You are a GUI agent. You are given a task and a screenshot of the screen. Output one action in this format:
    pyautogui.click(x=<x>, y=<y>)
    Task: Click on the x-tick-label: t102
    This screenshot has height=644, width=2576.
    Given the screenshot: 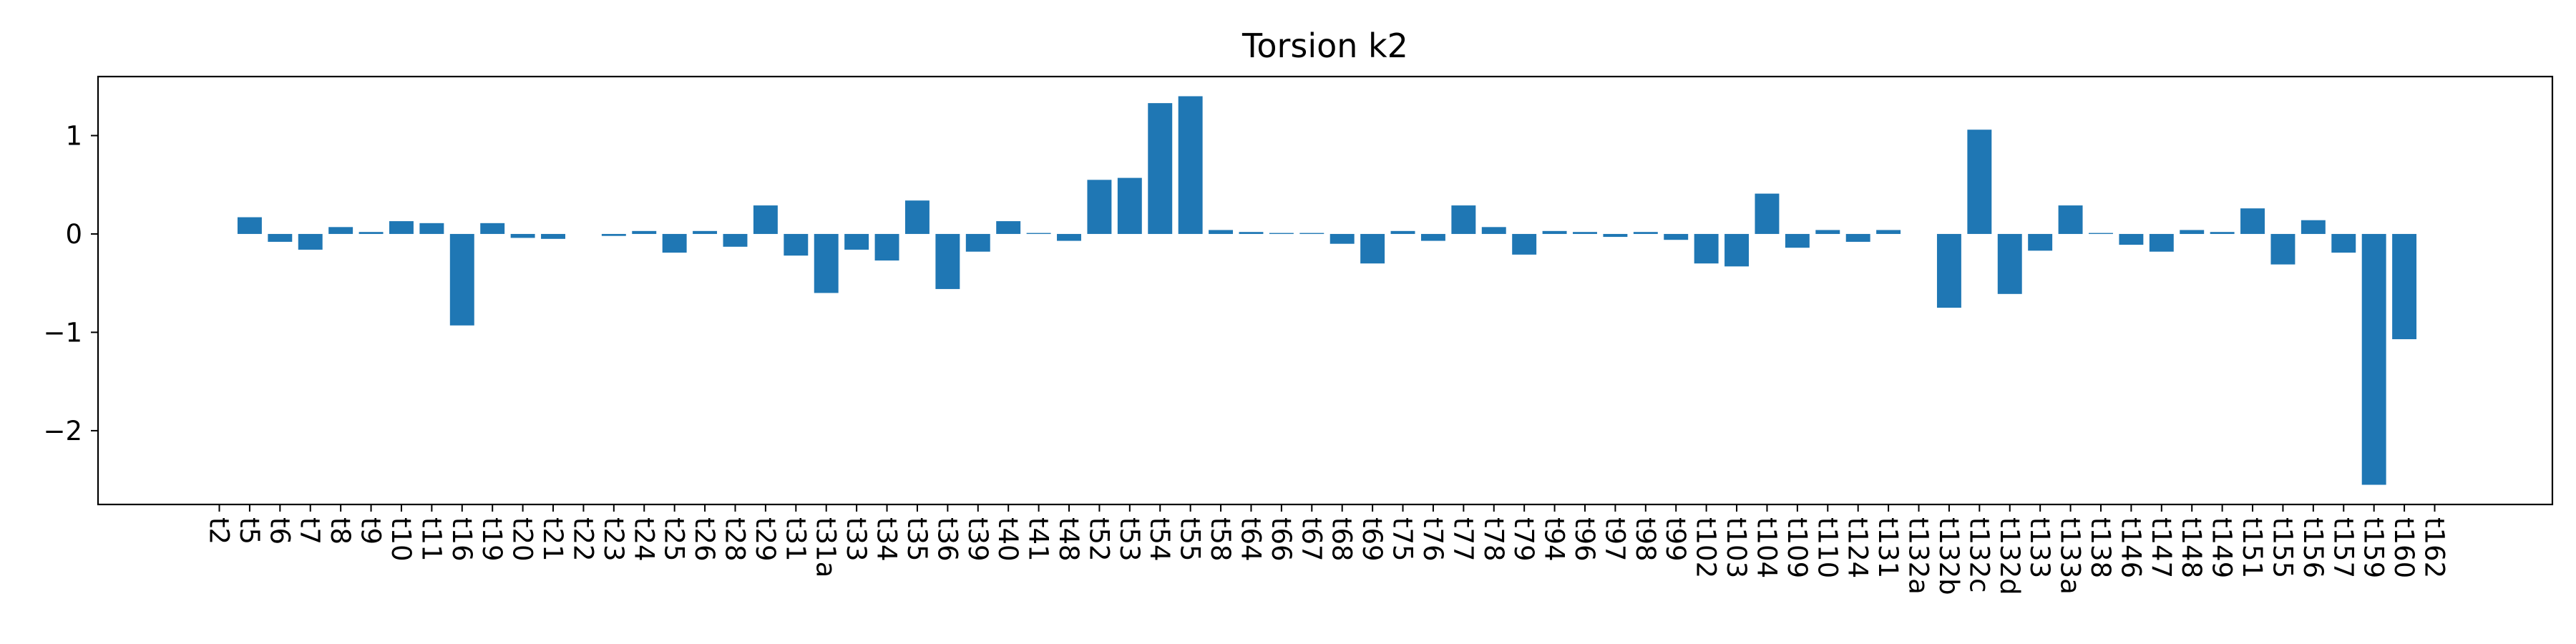 What is the action you would take?
    pyautogui.click(x=1707, y=547)
    